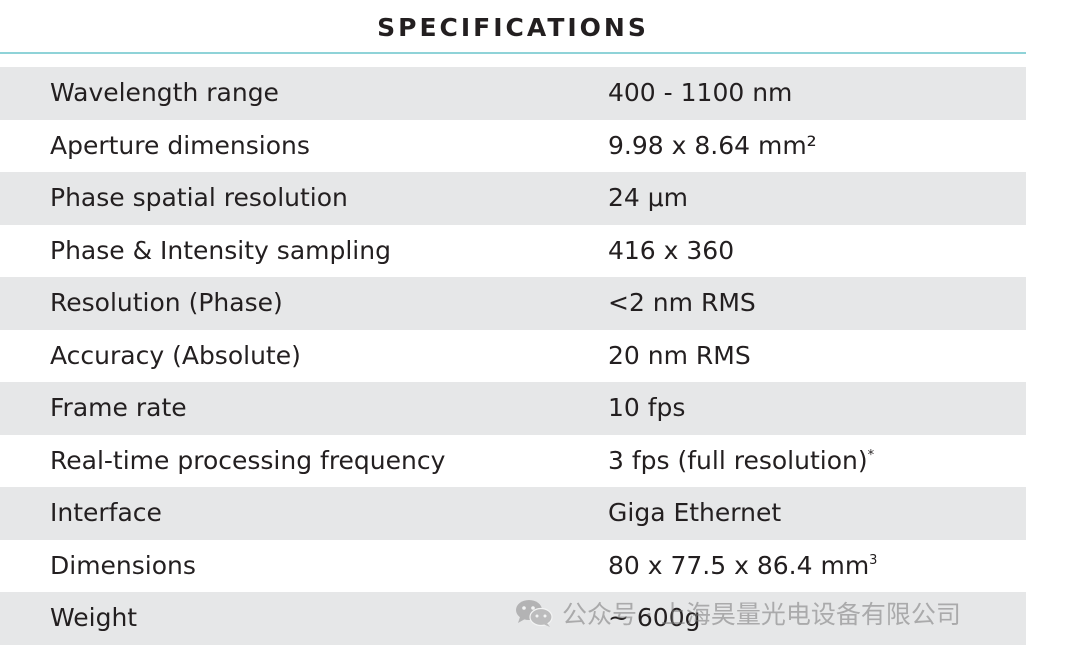  I want to click on page-title: SPECIFICATIONS, so click(513, 27).